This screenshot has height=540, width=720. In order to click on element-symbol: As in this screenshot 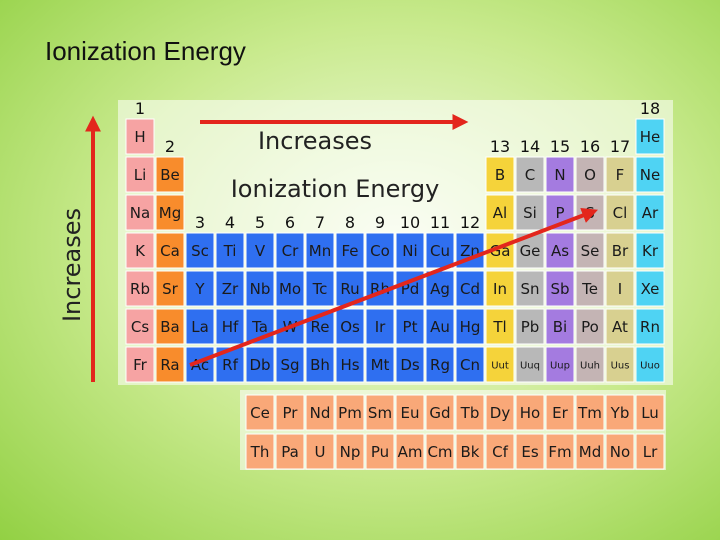, I will do `click(560, 251)`.